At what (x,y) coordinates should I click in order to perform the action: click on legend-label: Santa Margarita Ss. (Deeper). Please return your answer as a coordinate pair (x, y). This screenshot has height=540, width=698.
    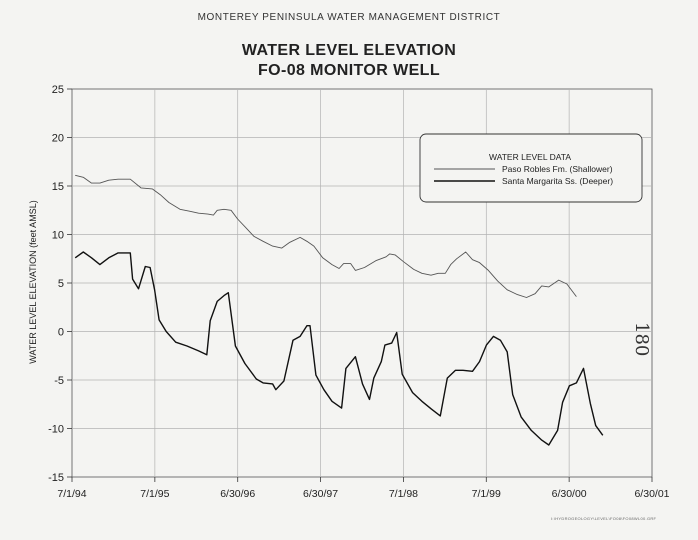
    Looking at the image, I should click on (557, 181).